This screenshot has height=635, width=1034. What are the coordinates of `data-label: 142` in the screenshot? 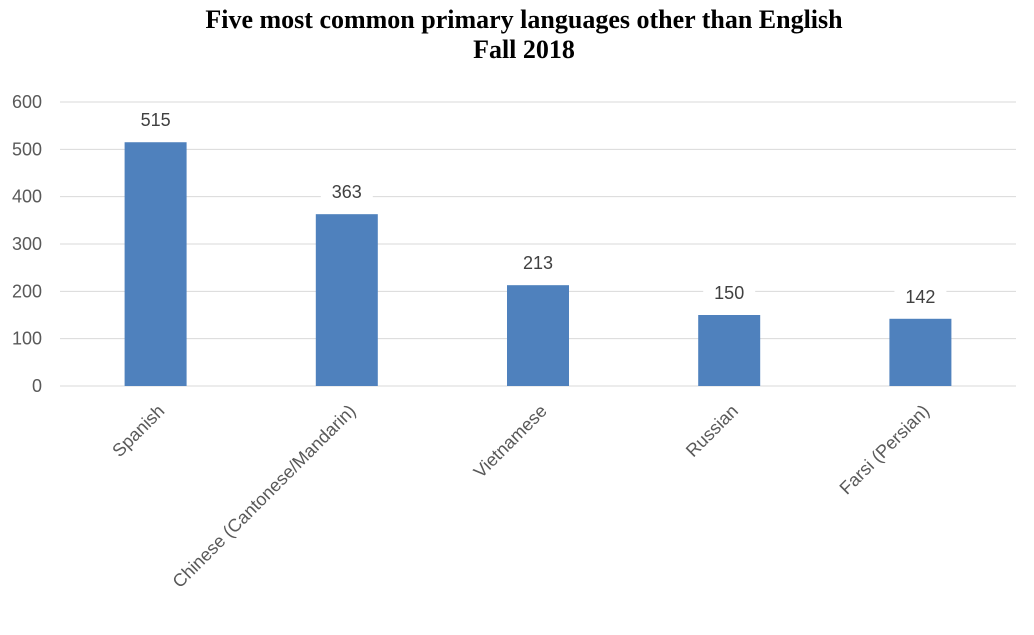 It's located at (920, 297).